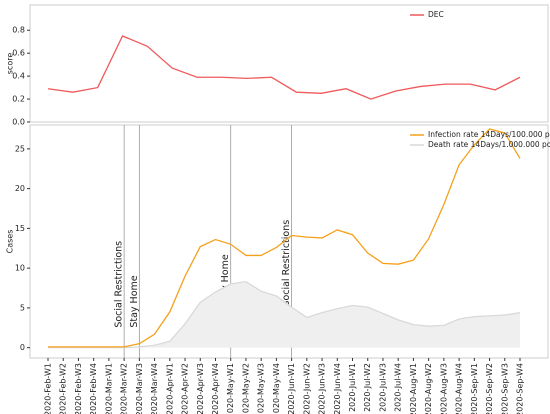 The image size is (550, 414). Describe the element at coordinates (18, 99) in the screenshot. I see `y-tick-label: 0.2` at that location.